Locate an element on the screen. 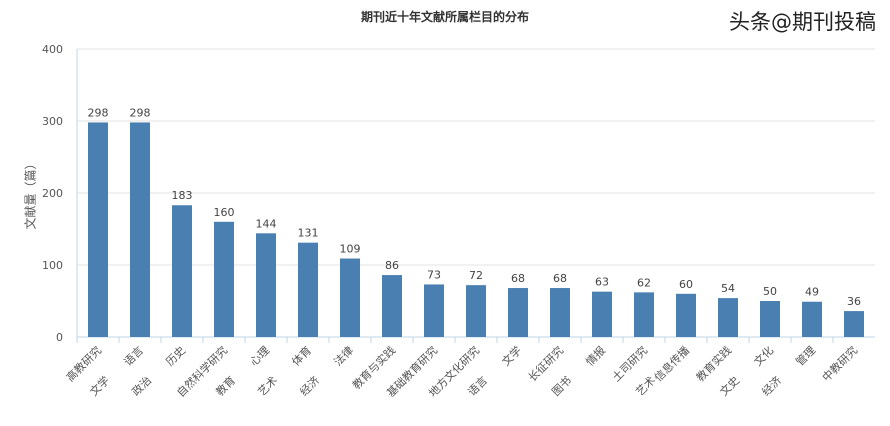  data-label: 62 is located at coordinates (644, 282).